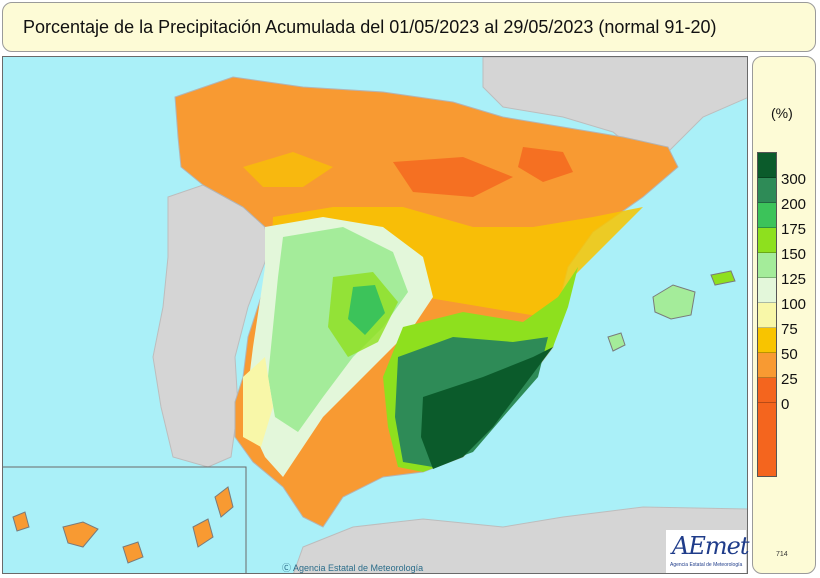 The height and width of the screenshot is (578, 820). I want to click on legend-label: 50, so click(789, 354).